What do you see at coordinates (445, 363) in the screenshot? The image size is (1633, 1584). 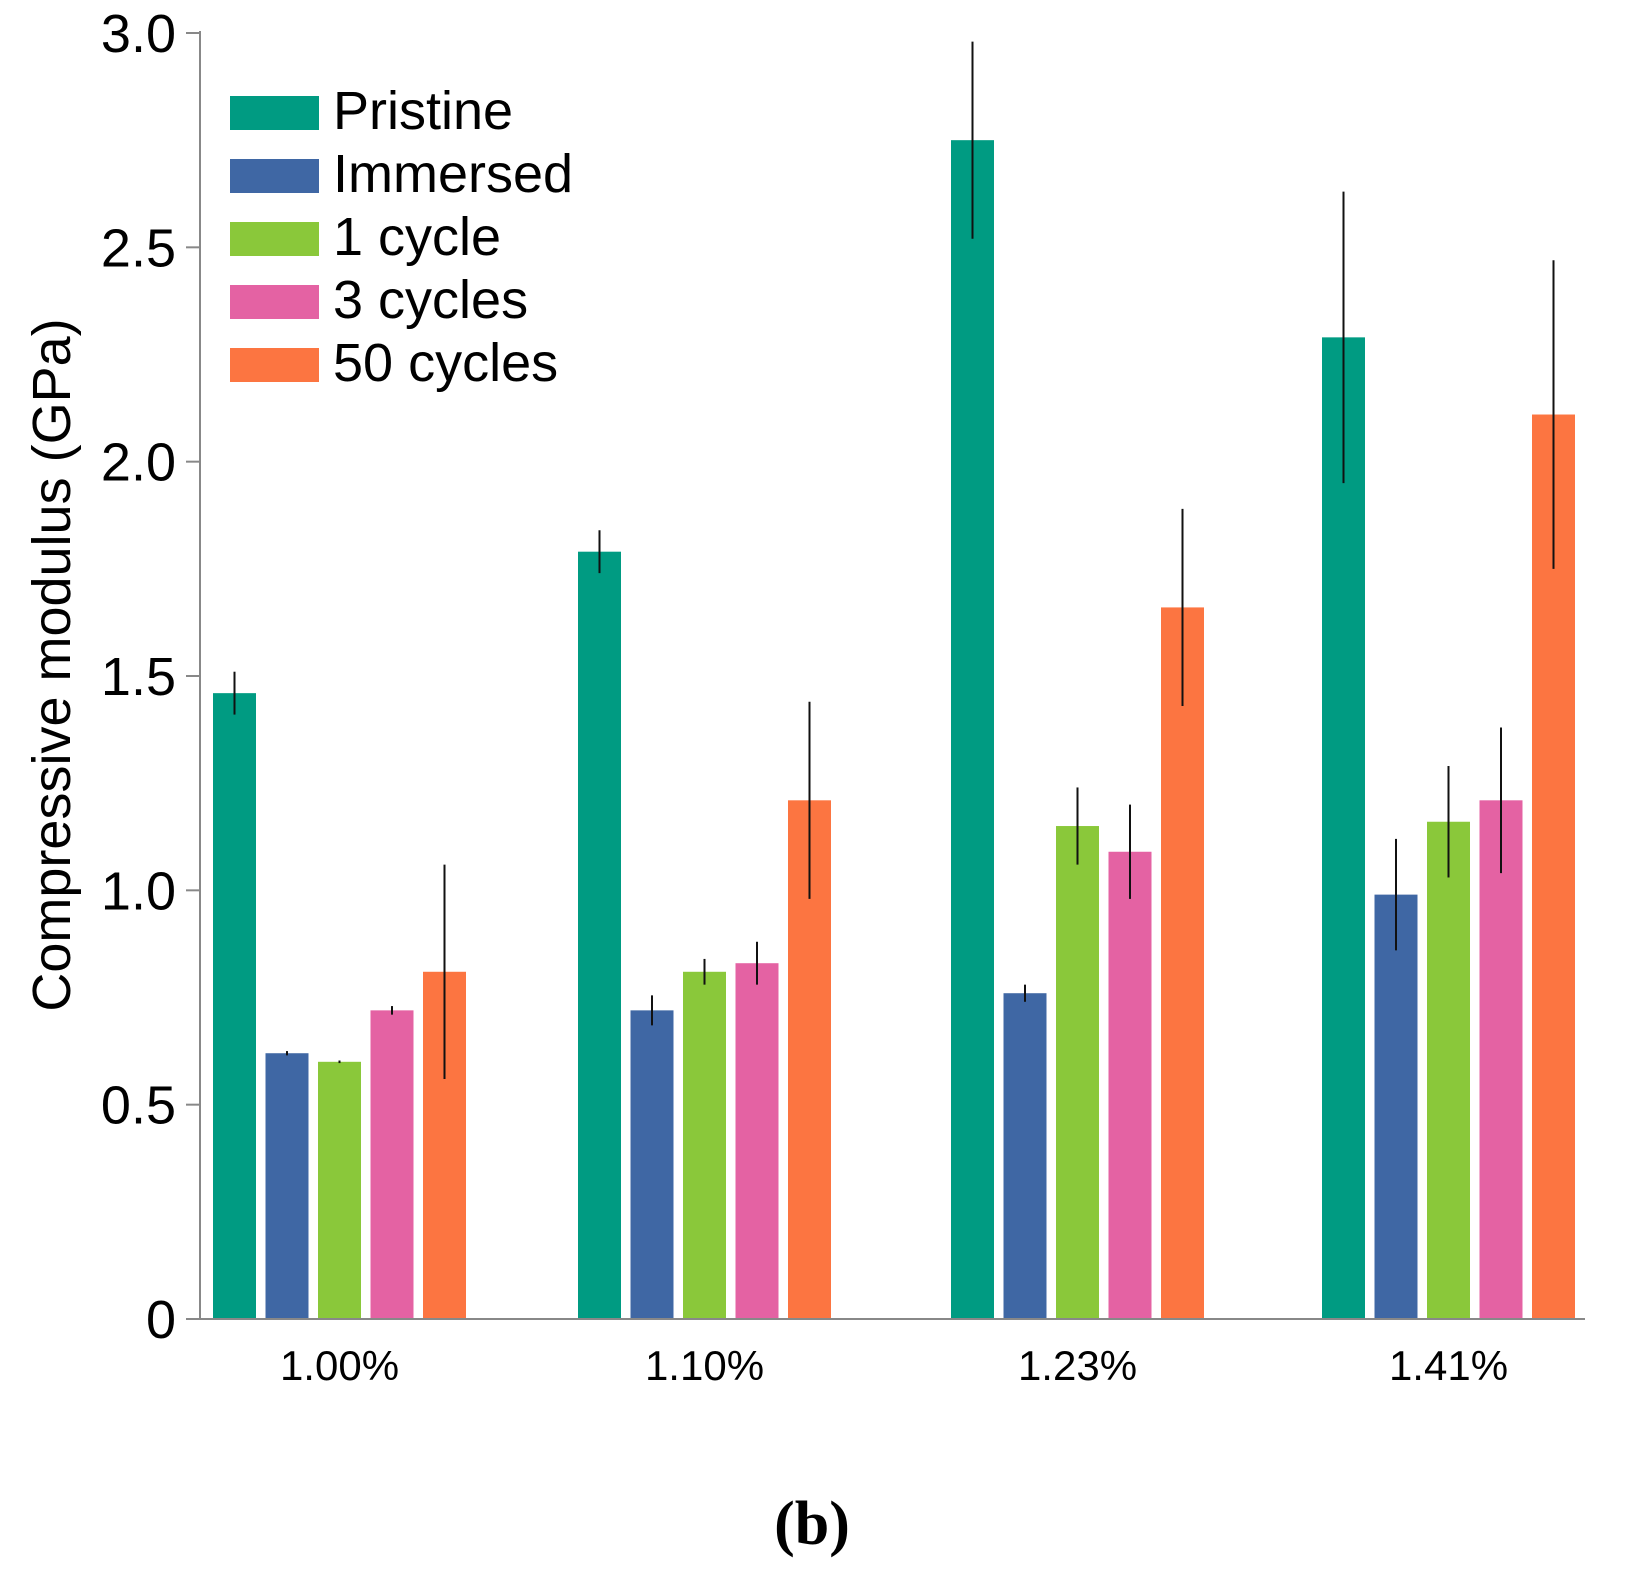 I see `legend-label-4: 50 cycles` at bounding box center [445, 363].